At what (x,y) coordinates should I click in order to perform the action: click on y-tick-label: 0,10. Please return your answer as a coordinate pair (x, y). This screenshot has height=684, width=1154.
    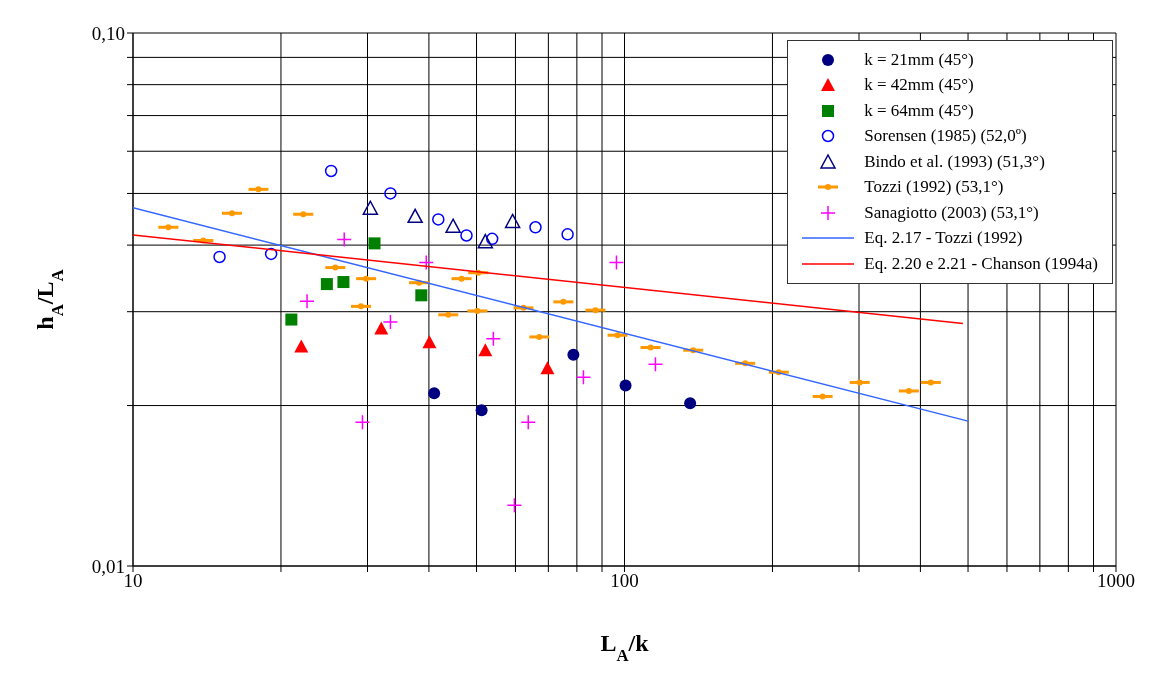
    Looking at the image, I should click on (108, 33).